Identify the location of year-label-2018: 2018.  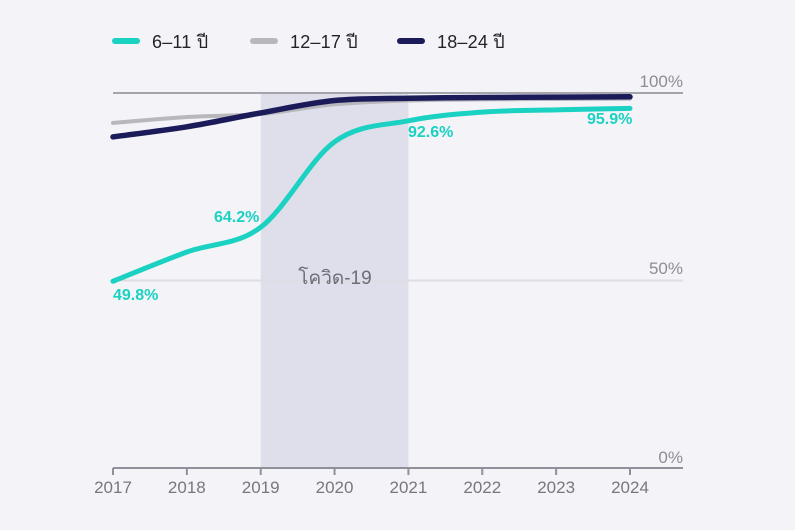
(186, 487).